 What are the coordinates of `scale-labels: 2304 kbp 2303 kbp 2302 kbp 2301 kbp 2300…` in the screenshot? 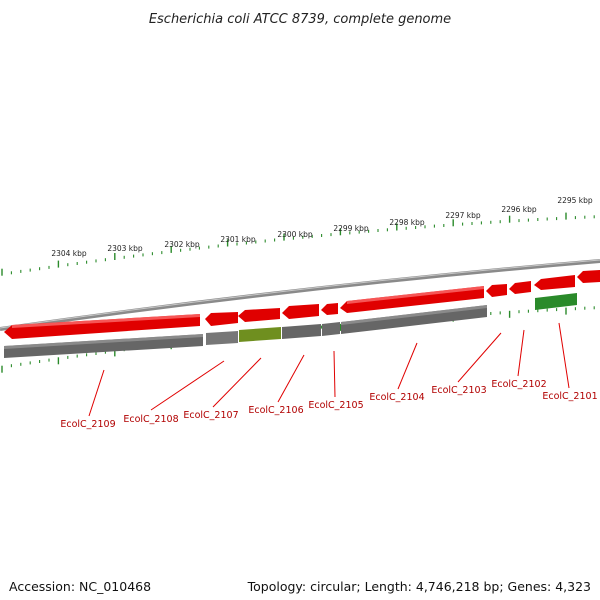 It's located at (322, 227).